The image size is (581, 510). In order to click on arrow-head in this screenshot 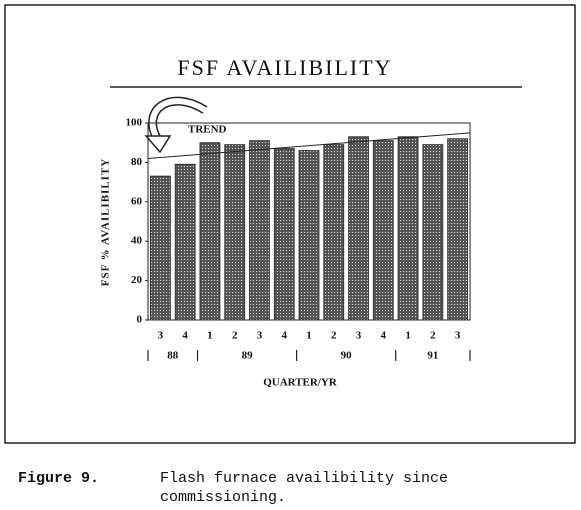, I will do `click(158, 144)`.